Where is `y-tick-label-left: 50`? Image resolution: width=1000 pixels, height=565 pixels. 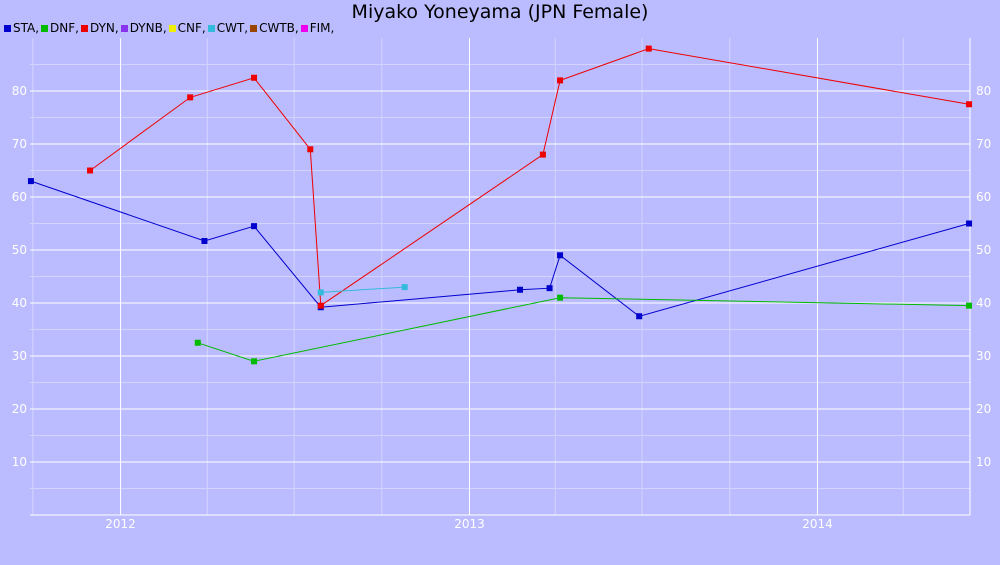
y-tick-label-left: 50 is located at coordinates (19, 250).